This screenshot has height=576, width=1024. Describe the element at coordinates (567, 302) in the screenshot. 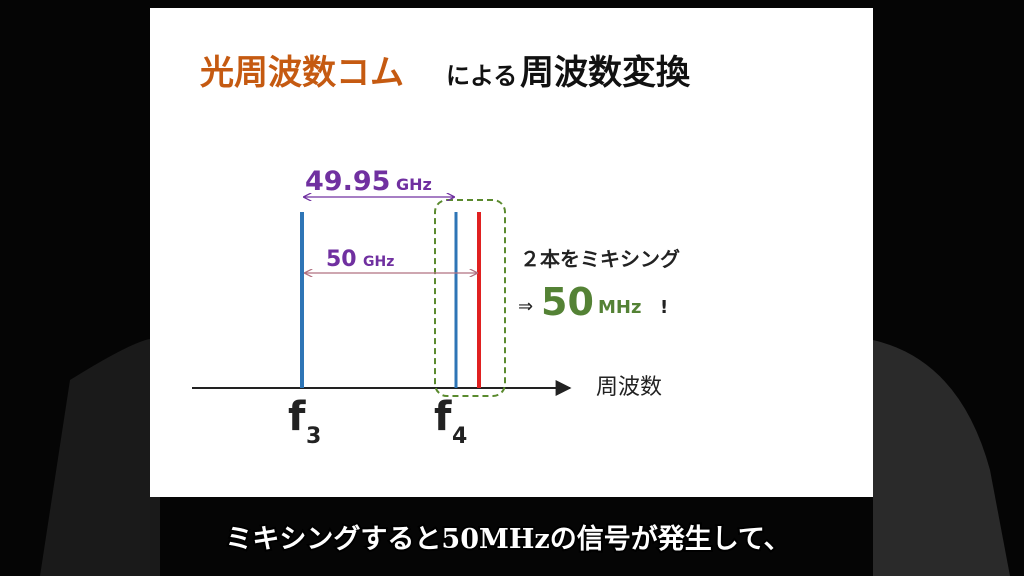

I see `note-value: 50` at that location.